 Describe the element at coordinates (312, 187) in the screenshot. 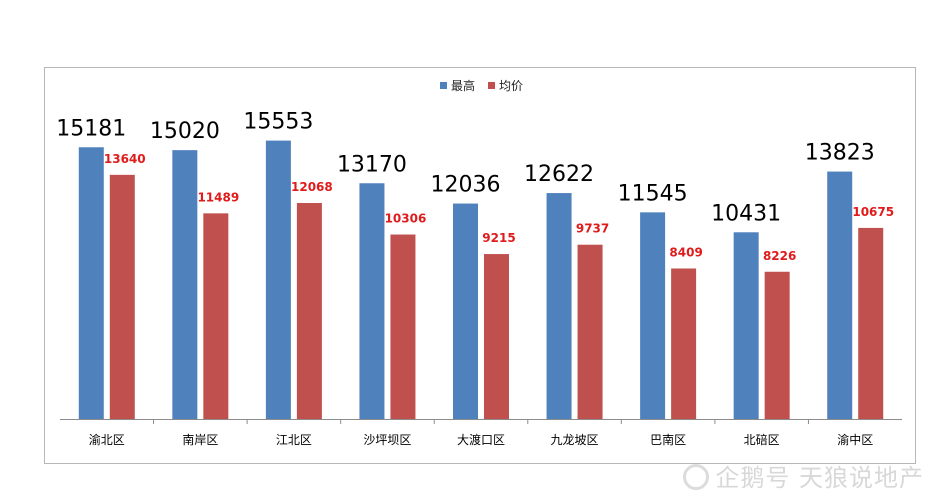

I see `data-label-avg-2: 12068` at that location.